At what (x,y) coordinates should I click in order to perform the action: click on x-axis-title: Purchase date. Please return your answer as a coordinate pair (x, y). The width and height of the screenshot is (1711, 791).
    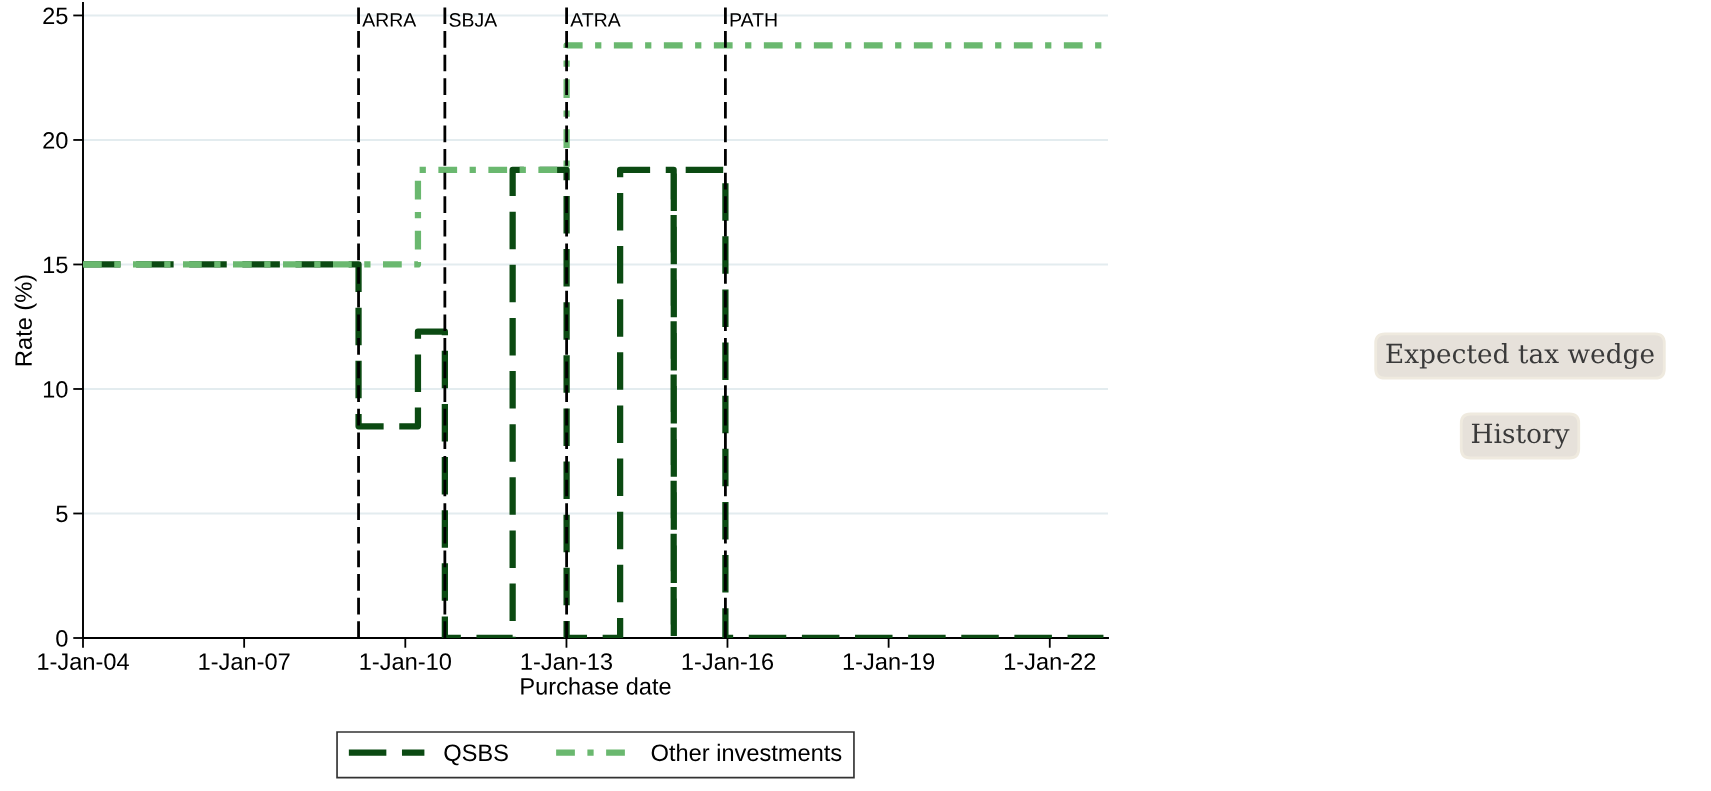
    Looking at the image, I should click on (596, 686).